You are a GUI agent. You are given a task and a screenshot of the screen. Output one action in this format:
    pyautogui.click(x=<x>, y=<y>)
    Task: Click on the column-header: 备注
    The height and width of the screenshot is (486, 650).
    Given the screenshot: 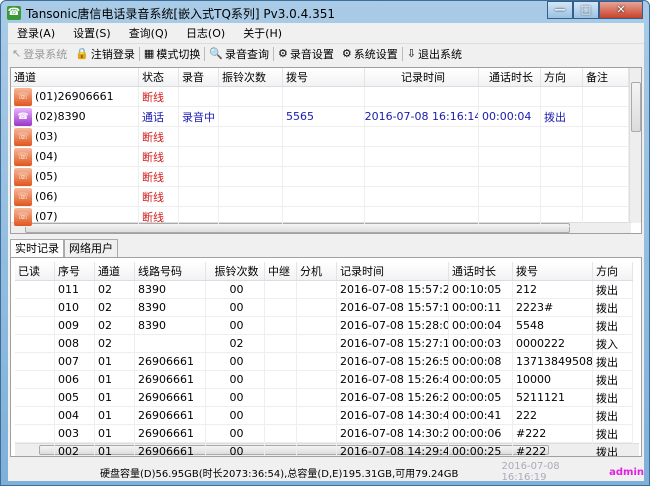 What is the action you would take?
    pyautogui.click(x=606, y=77)
    